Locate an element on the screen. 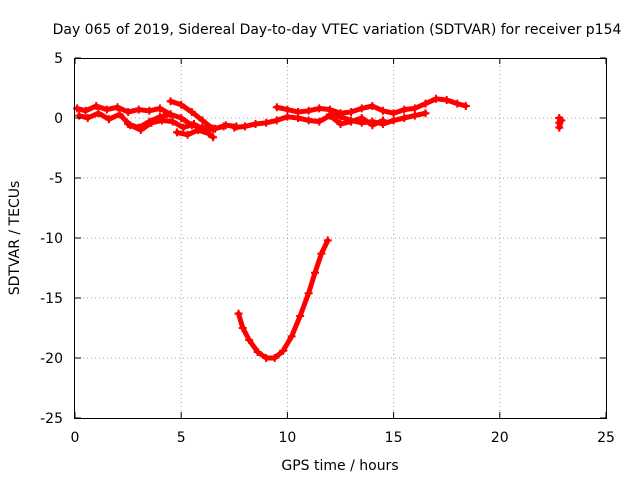  y-tick-label: -10 is located at coordinates (51, 239).